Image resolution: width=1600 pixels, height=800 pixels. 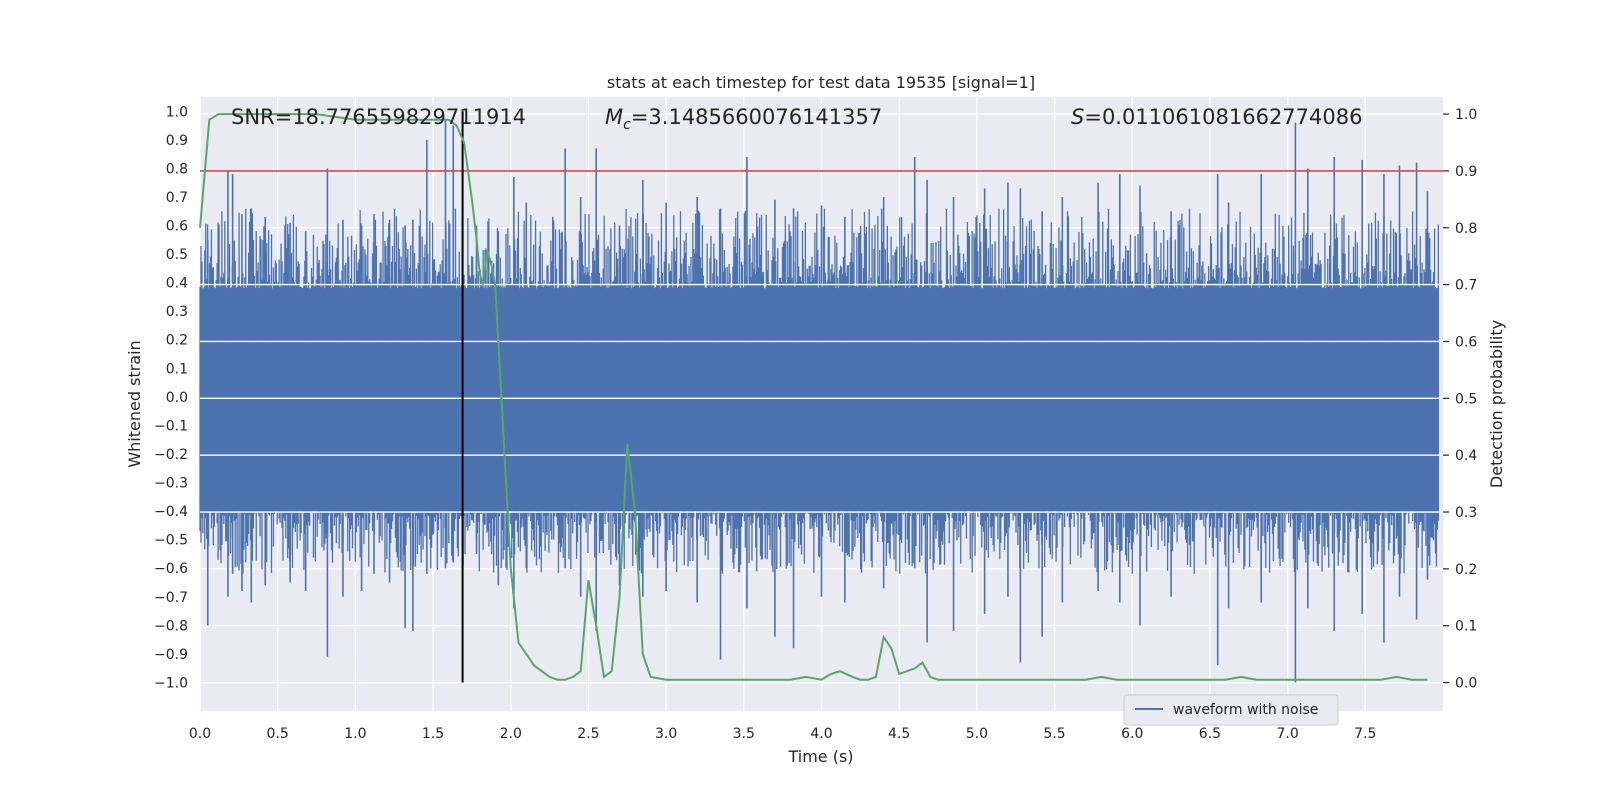 I want to click on y-left-tick-label: −0.6, so click(x=171, y=569).